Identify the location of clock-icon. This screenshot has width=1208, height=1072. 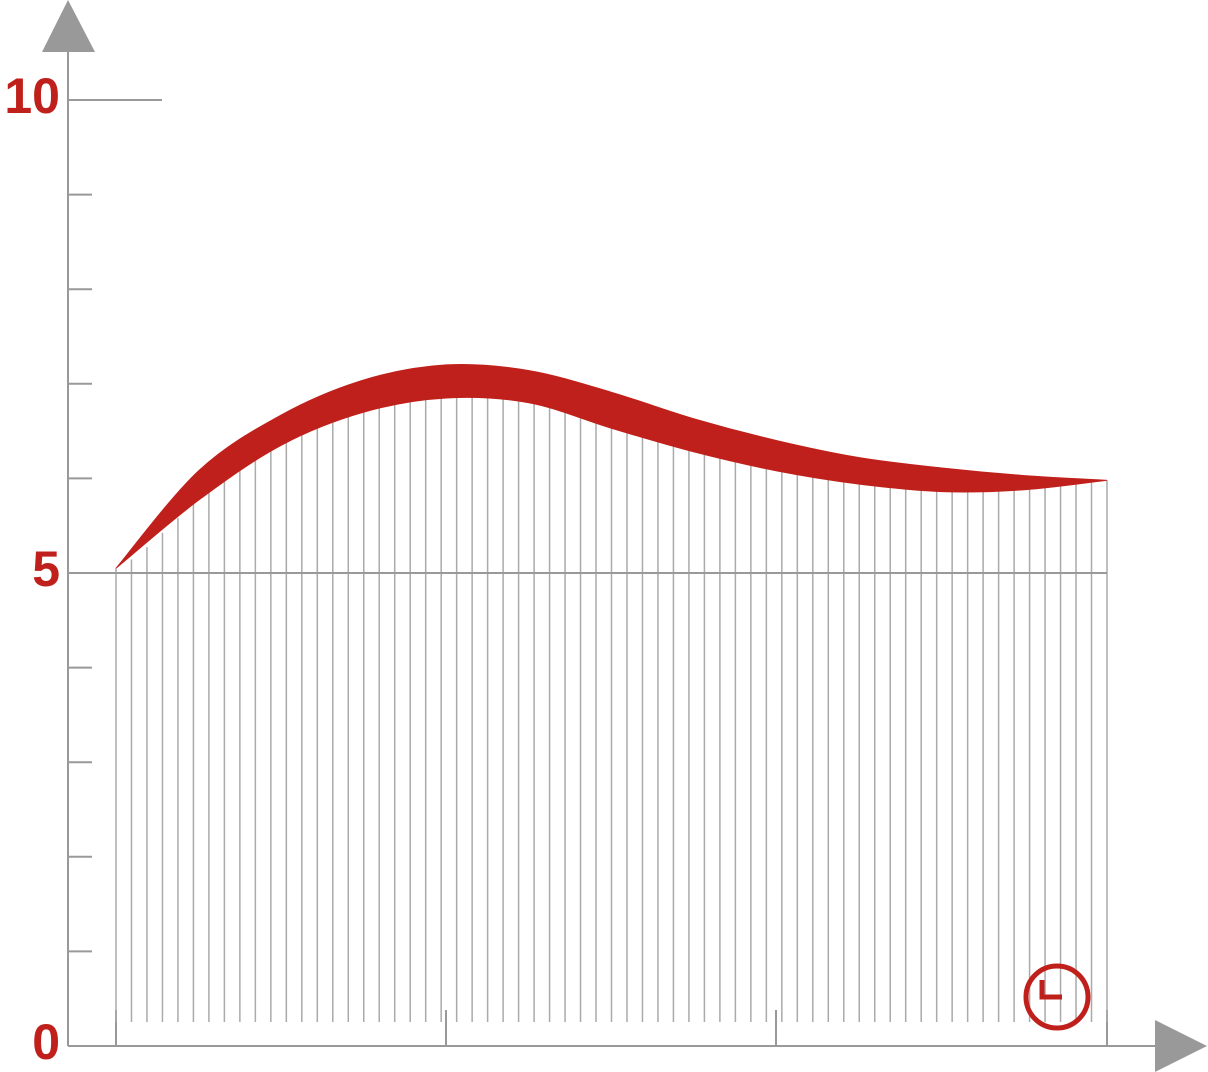
(1057, 997).